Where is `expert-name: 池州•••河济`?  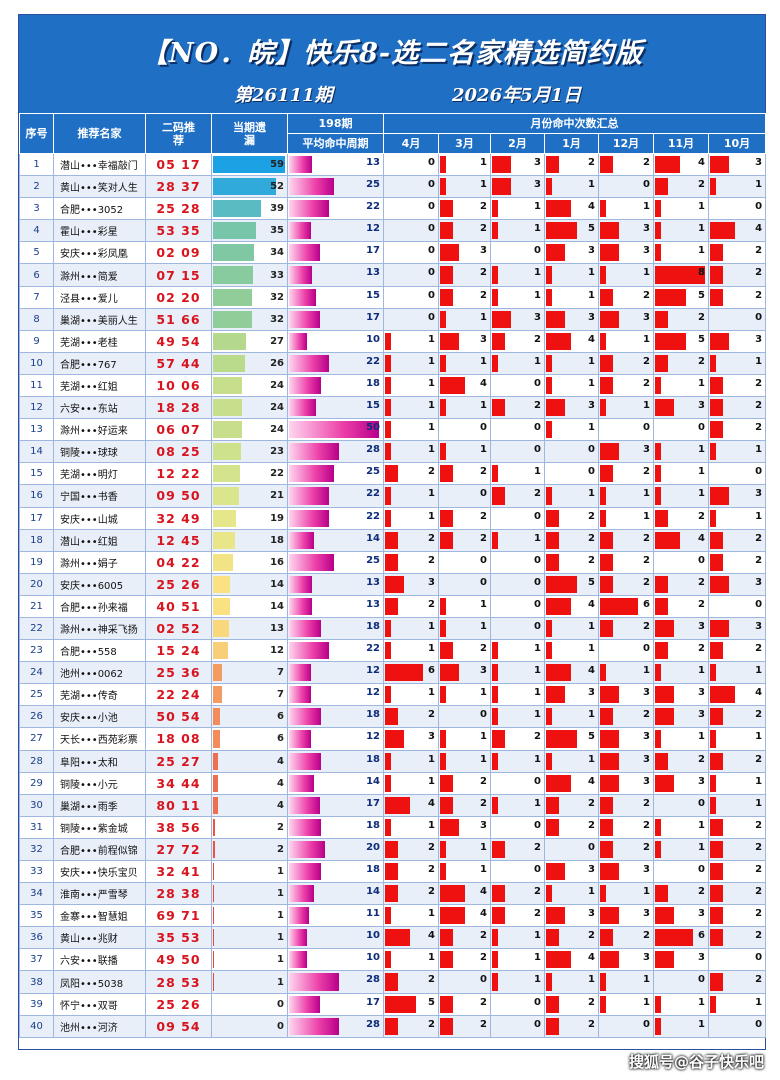
expert-name: 池州•••河济 is located at coordinates (99, 1026).